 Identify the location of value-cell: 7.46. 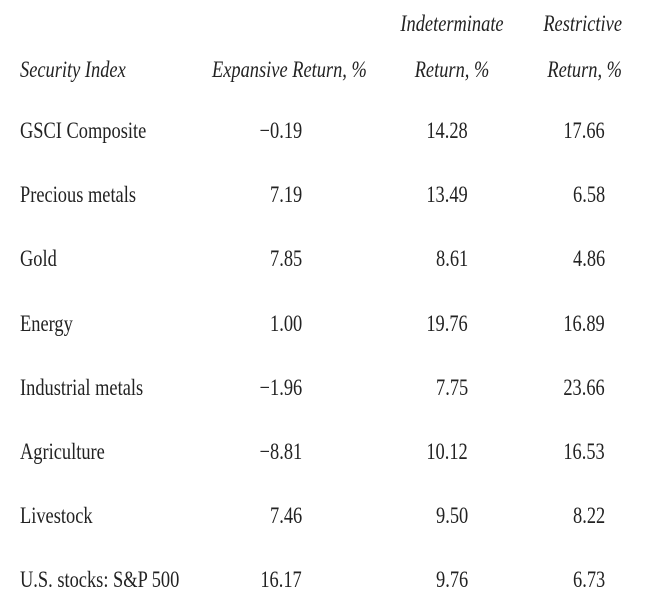
(285, 516).